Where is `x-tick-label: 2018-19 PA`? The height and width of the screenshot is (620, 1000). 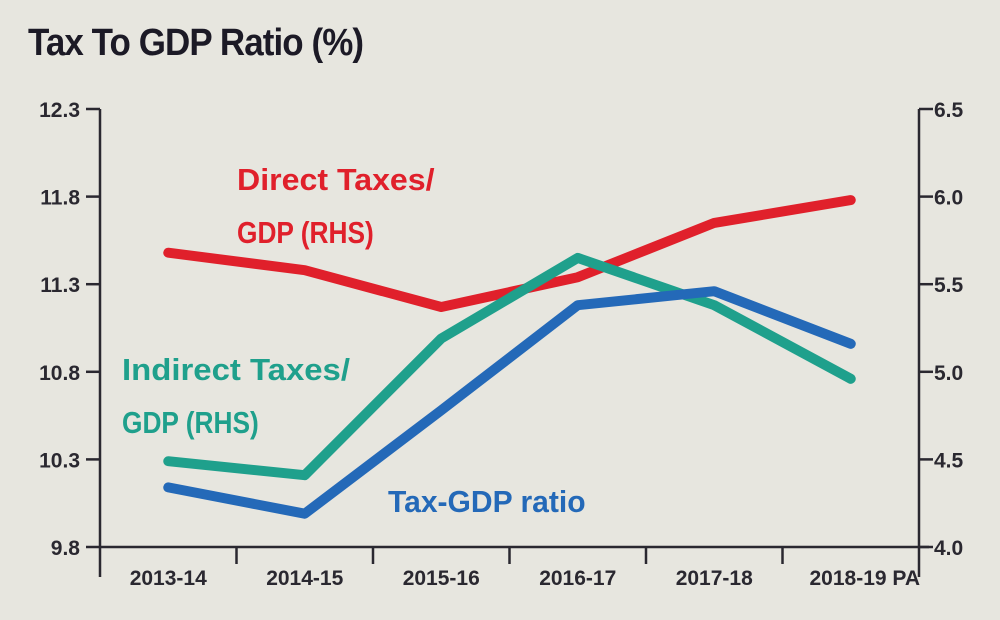
x-tick-label: 2018-19 PA is located at coordinates (864, 578).